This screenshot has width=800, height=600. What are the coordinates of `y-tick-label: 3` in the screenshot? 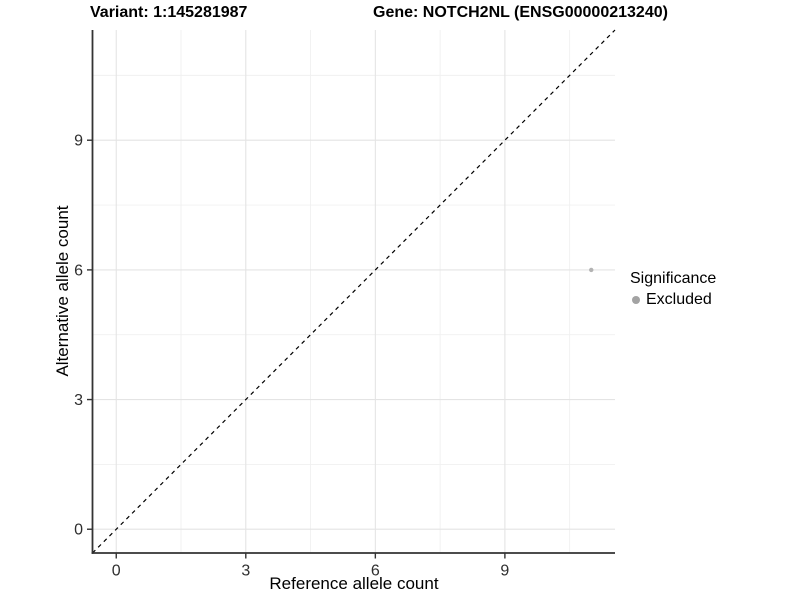 It's located at (78, 400).